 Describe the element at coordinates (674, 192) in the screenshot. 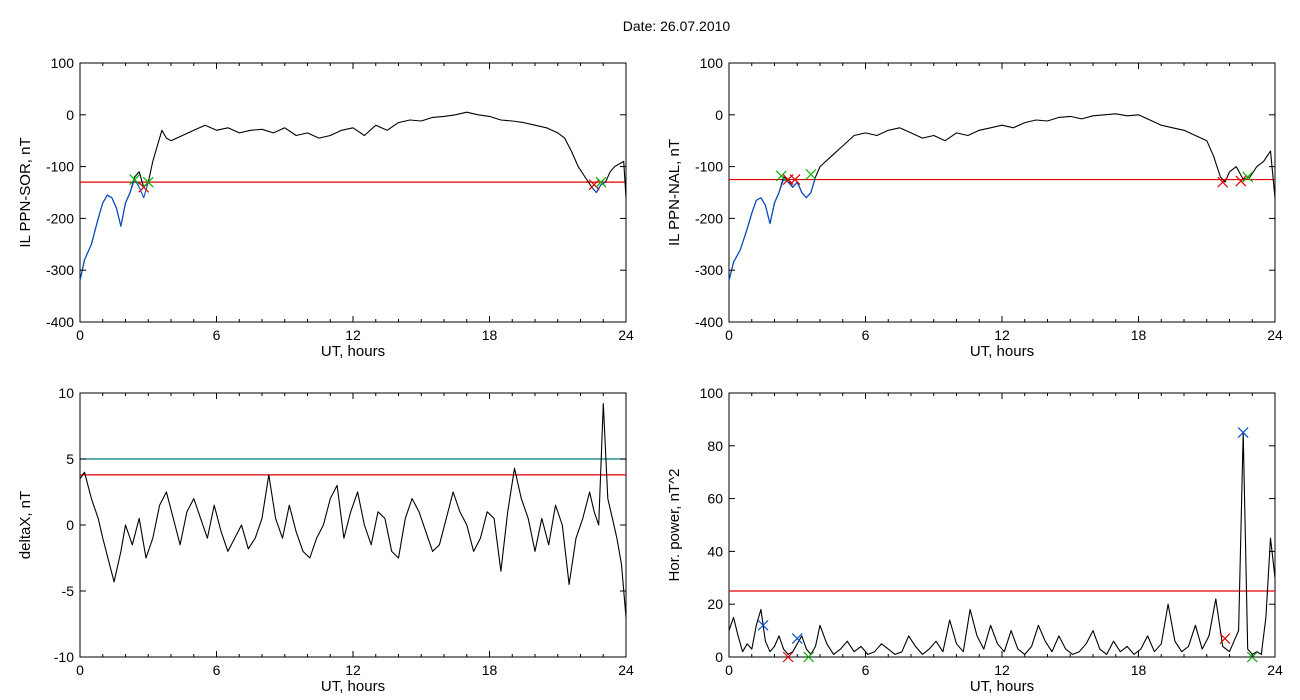

I see `y-axis-label: IL PPN-NAL, nT` at that location.